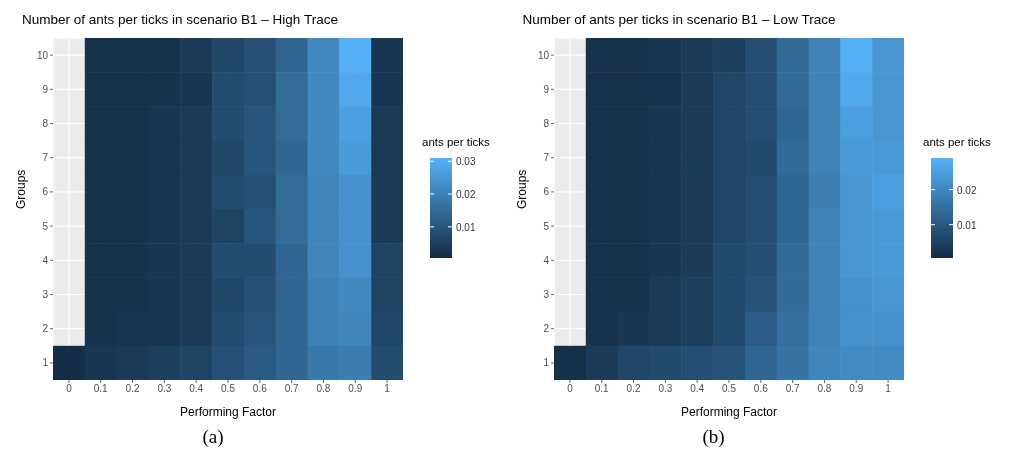 The image size is (1017, 470). I want to click on text: (a), so click(213, 437).